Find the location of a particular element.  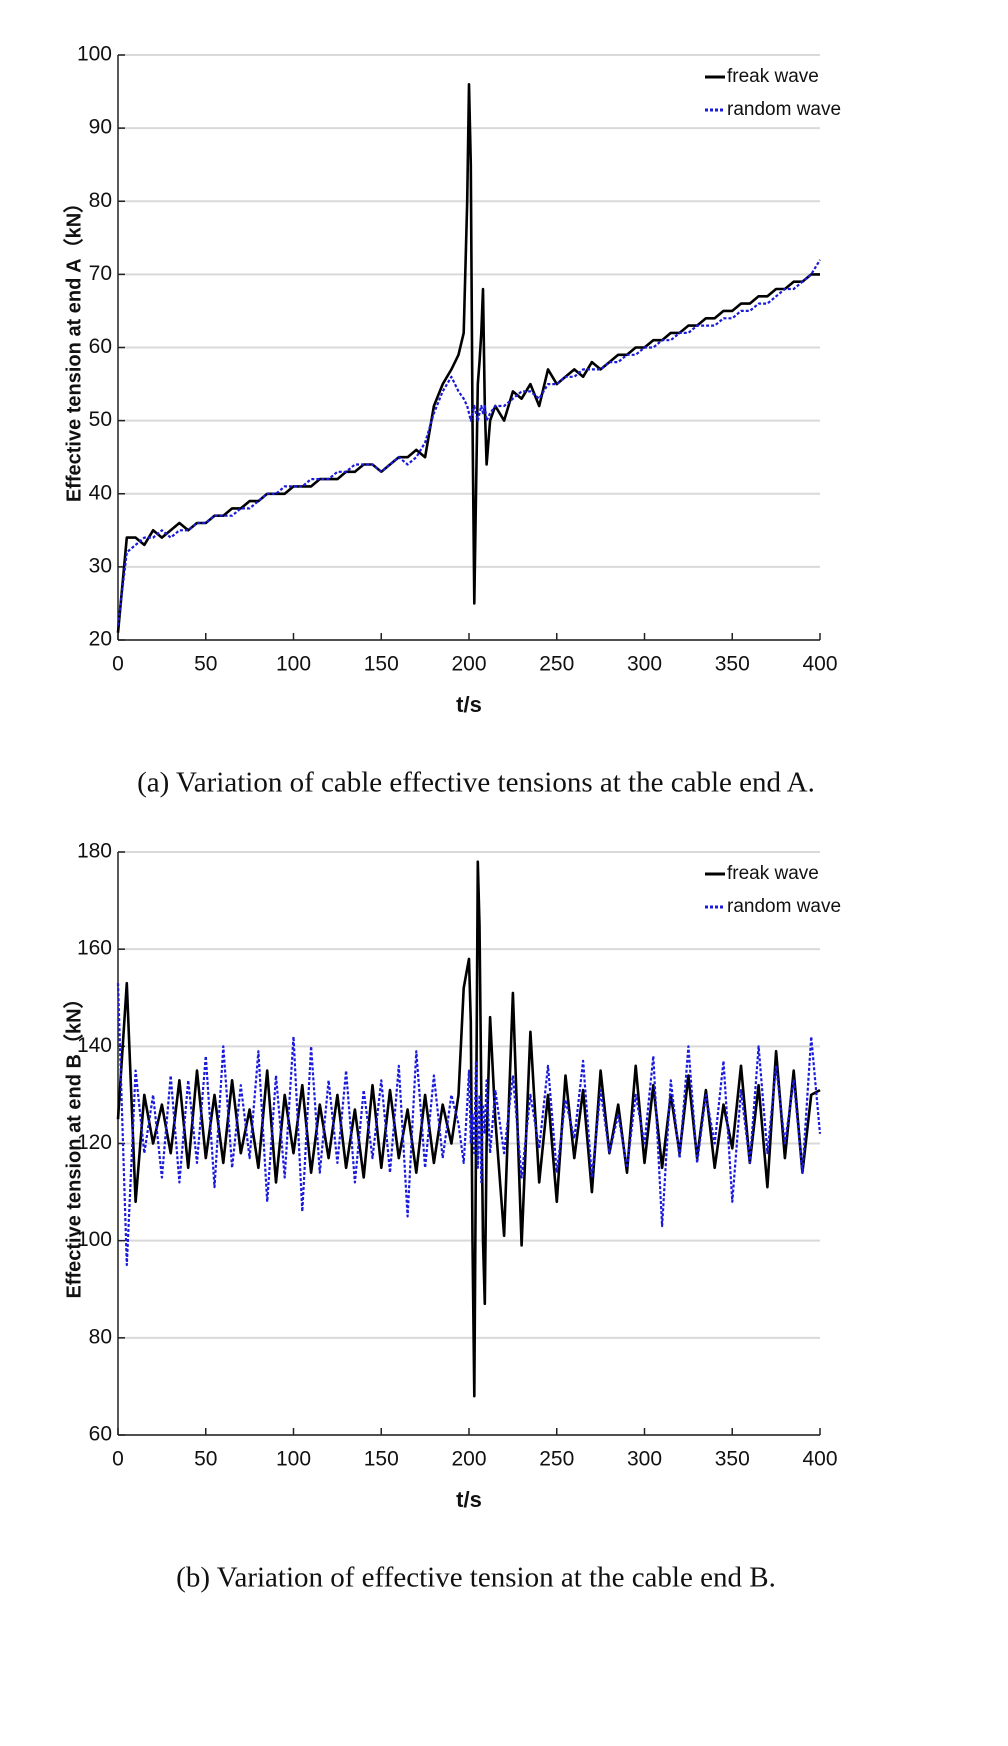

y-tick-label: 180 is located at coordinates (94, 851).